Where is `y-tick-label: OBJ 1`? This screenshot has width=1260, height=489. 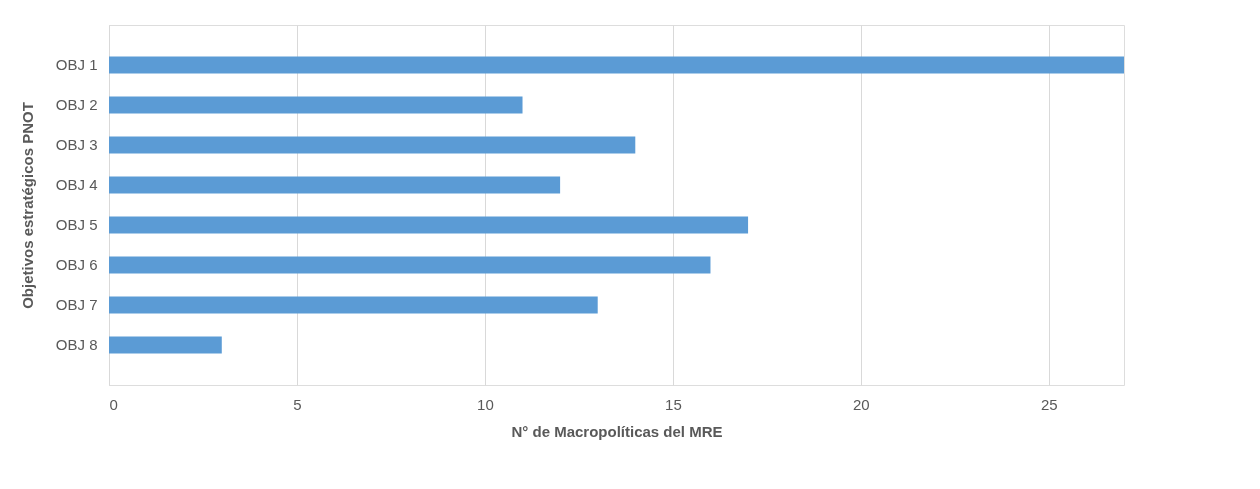 y-tick-label: OBJ 1 is located at coordinates (76, 64).